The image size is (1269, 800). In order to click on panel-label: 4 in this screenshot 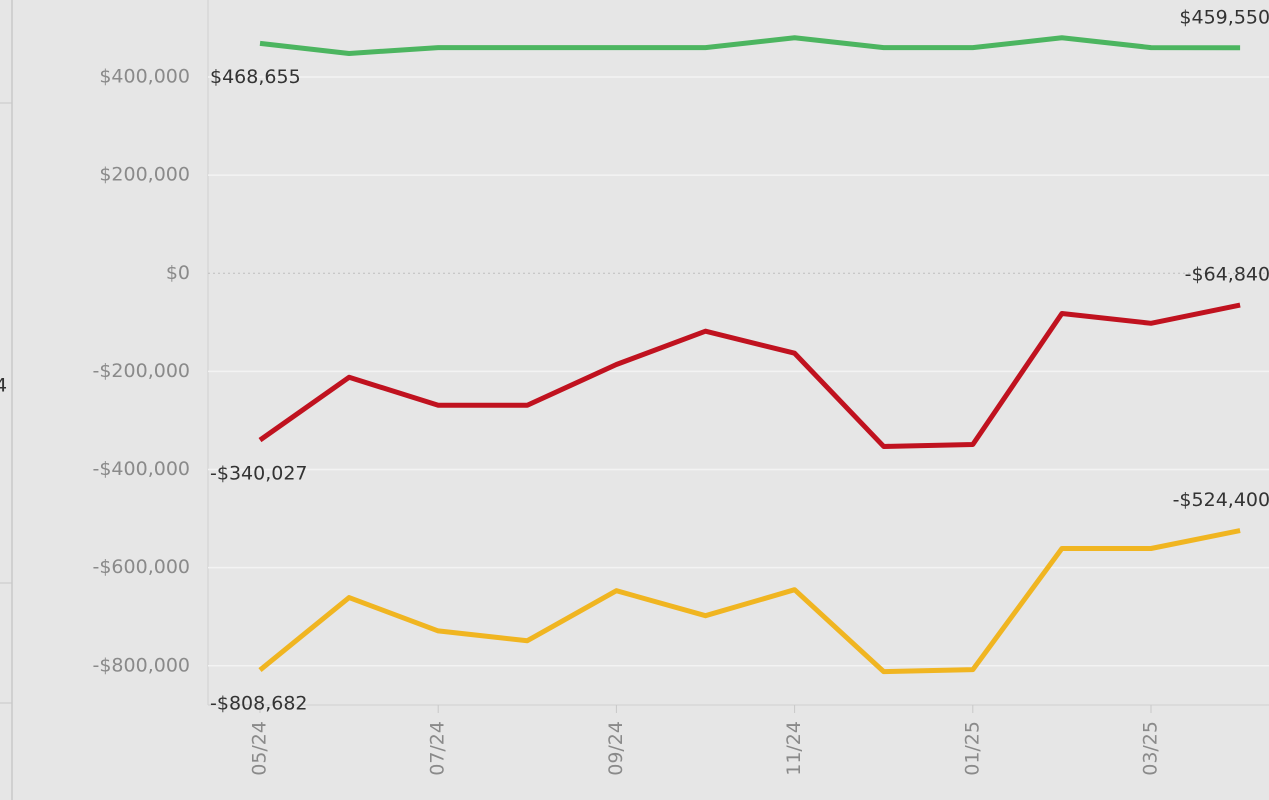, I will do `click(3, 386)`.